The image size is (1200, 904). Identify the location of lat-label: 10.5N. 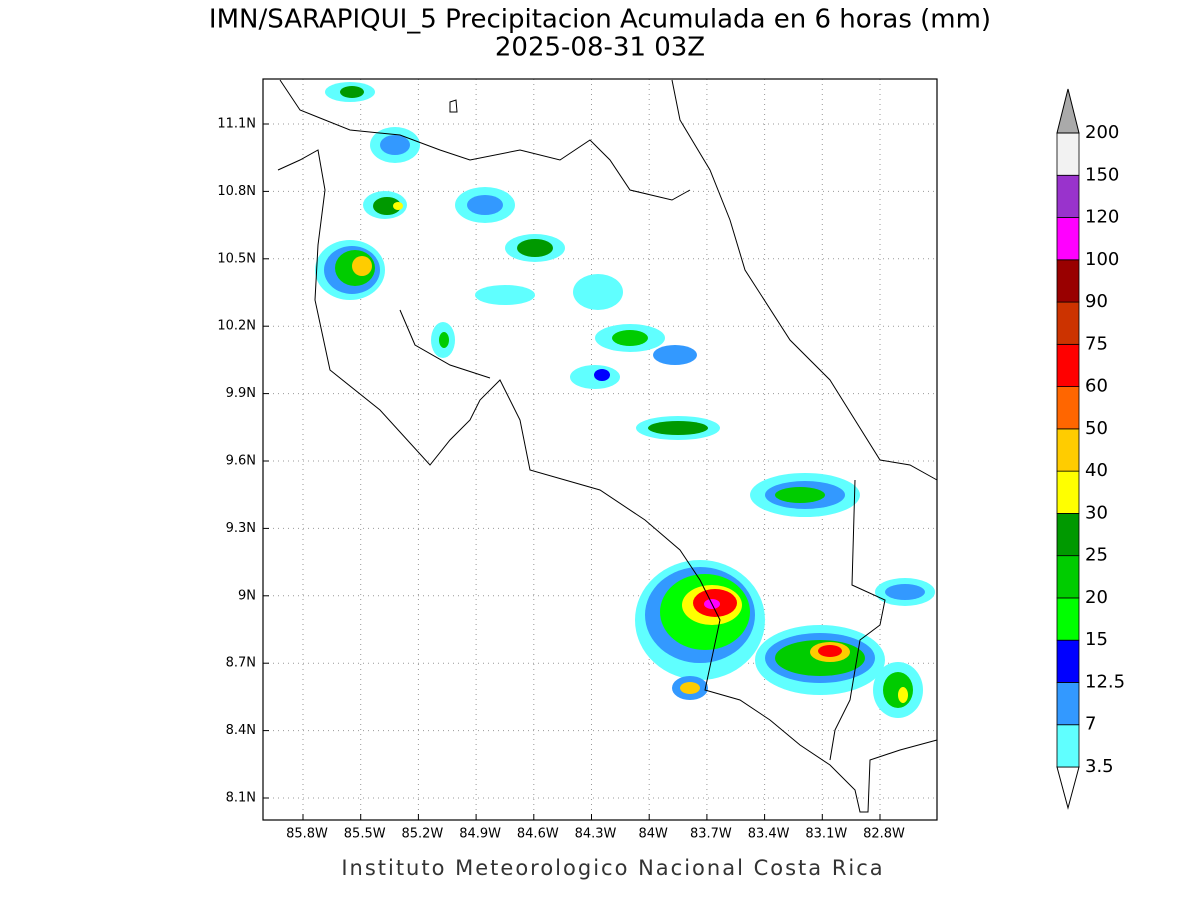
(236, 258).